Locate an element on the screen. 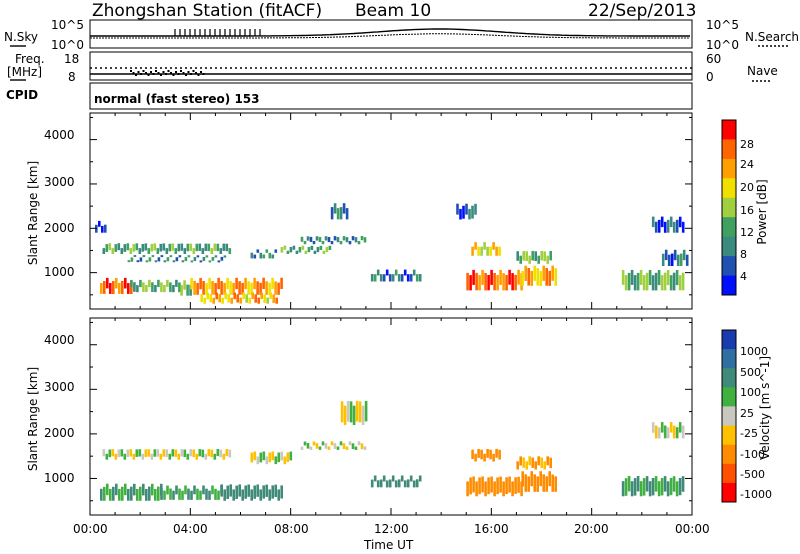  cb2-label: Velocity [m s^-1] is located at coordinates (765, 407).